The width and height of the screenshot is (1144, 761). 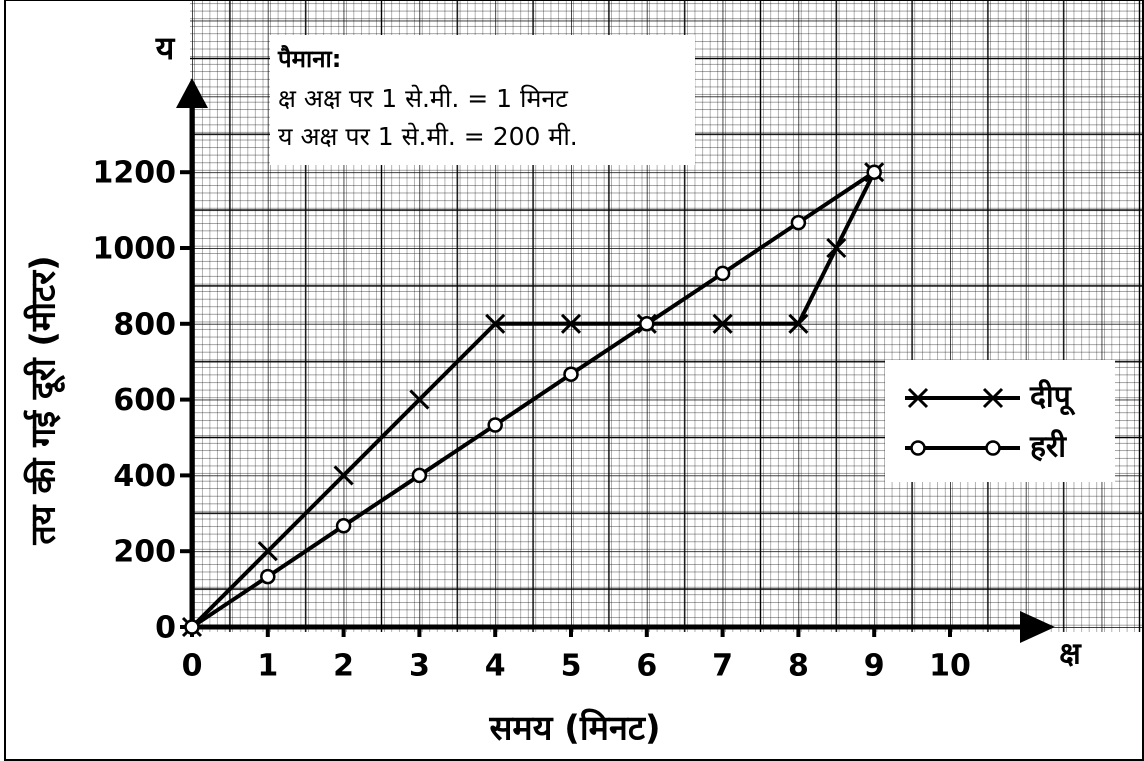 I want to click on scale-line: क्ष अक्ष पर 1 से.मी. = 1 मिनट, so click(x=423, y=98).